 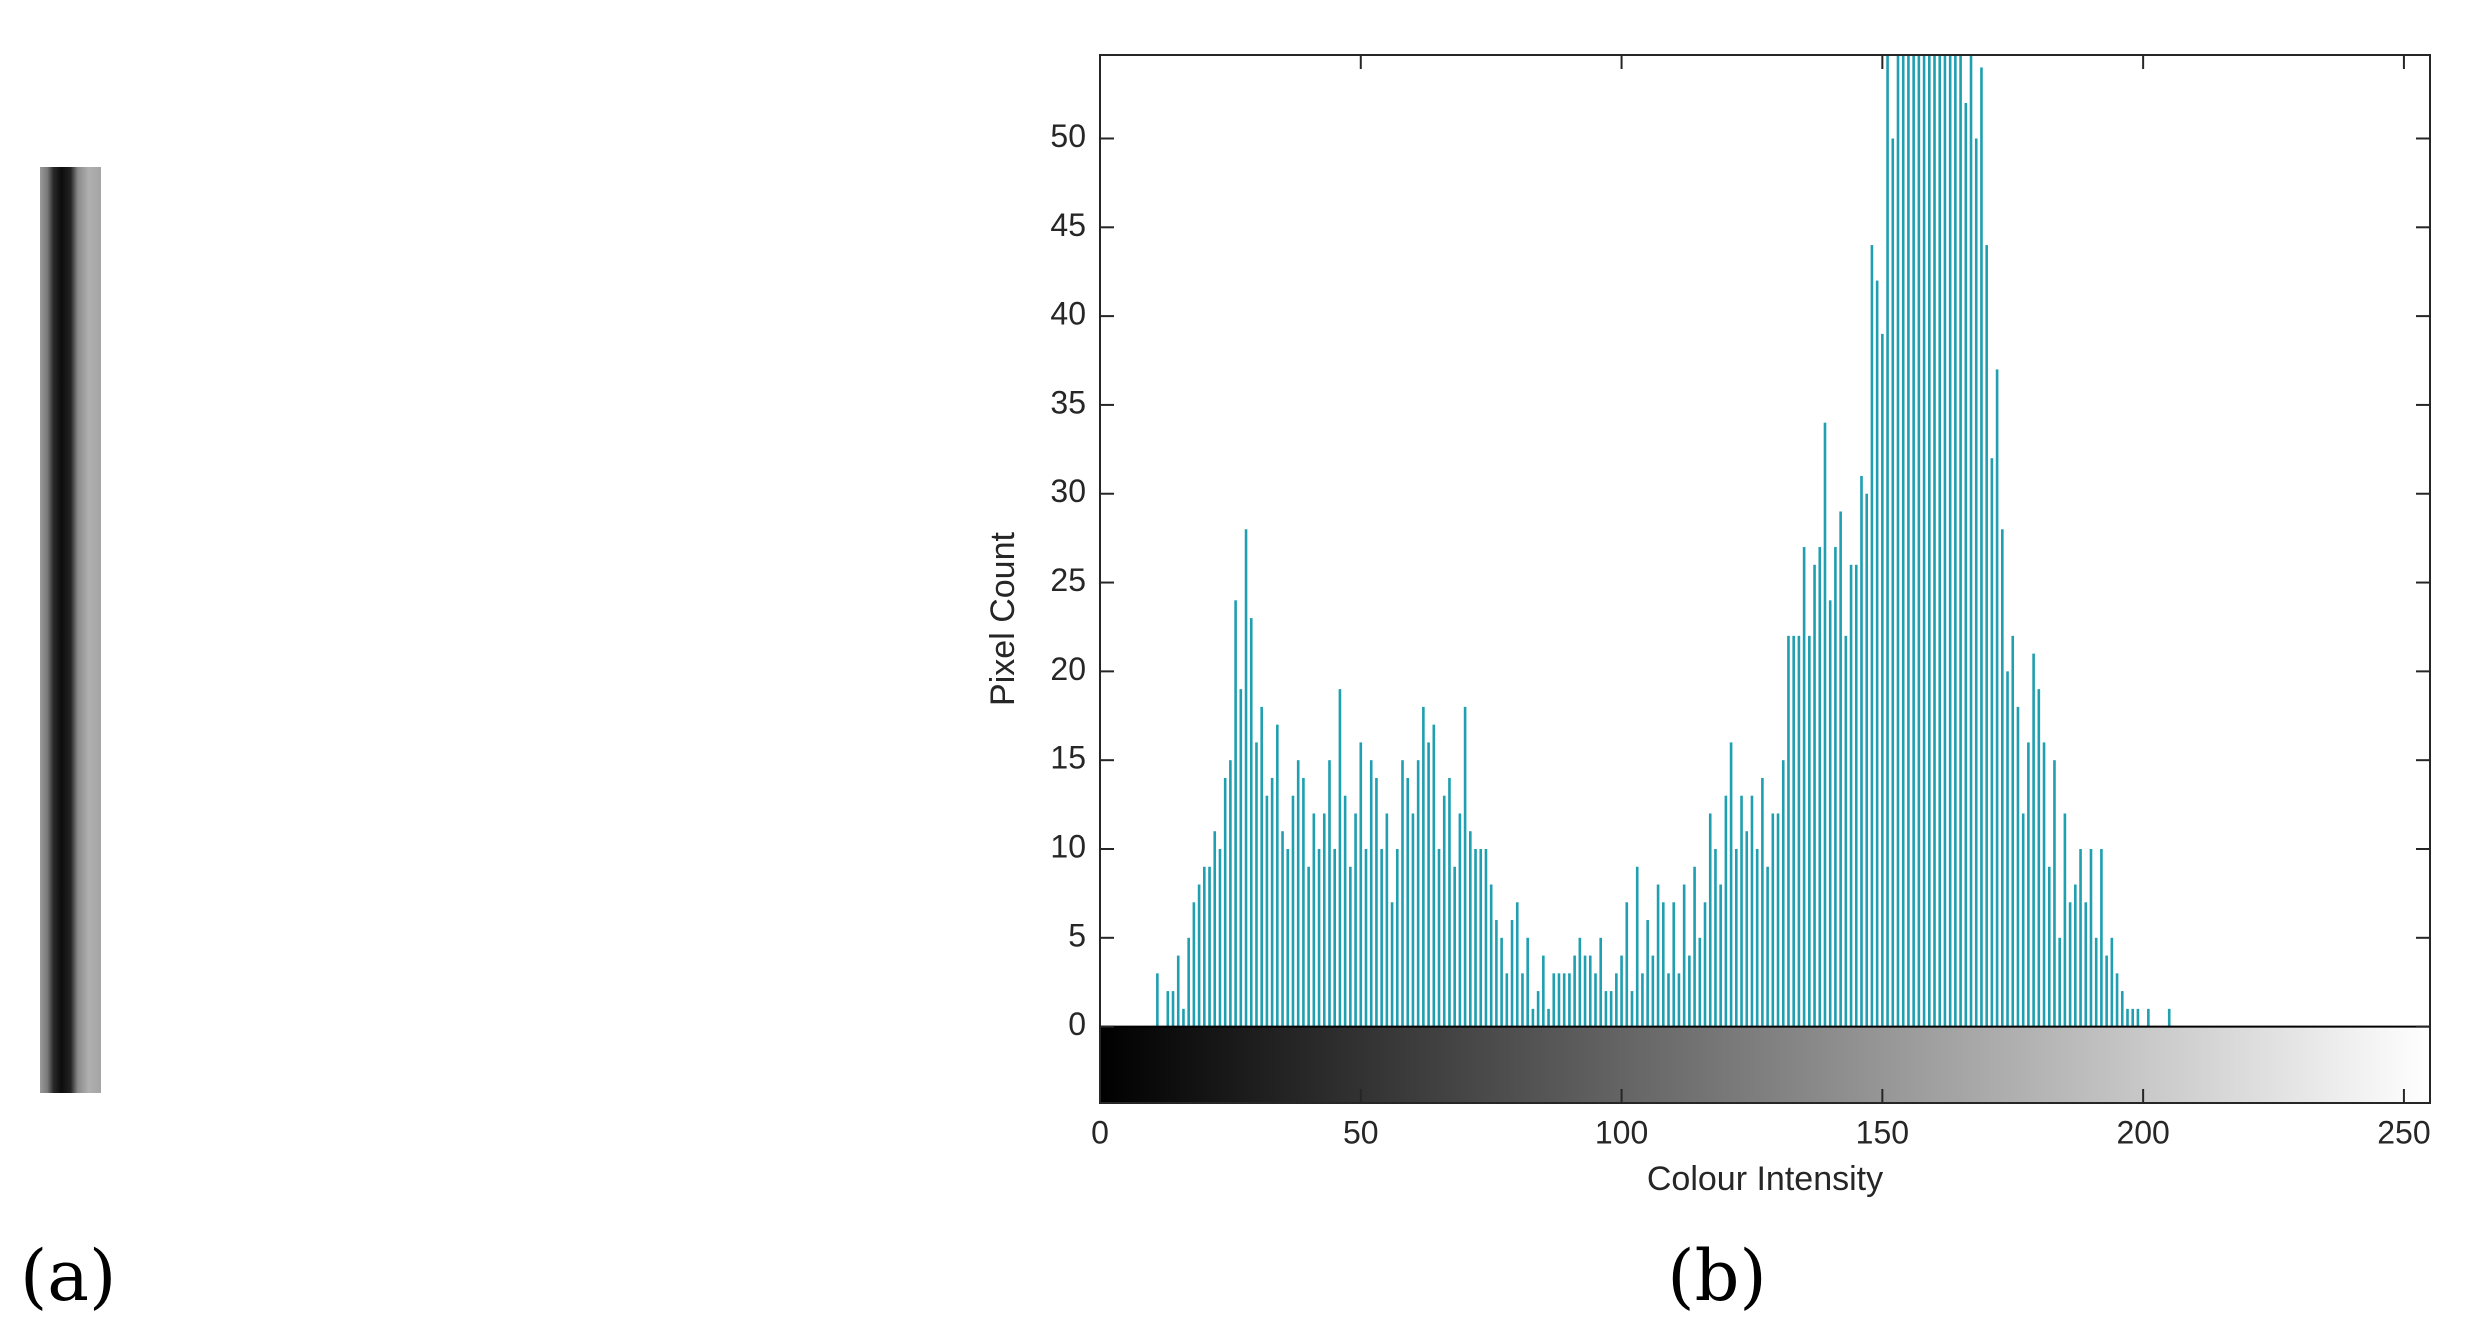 I want to click on panel-label: (a), so click(x=68, y=1276).